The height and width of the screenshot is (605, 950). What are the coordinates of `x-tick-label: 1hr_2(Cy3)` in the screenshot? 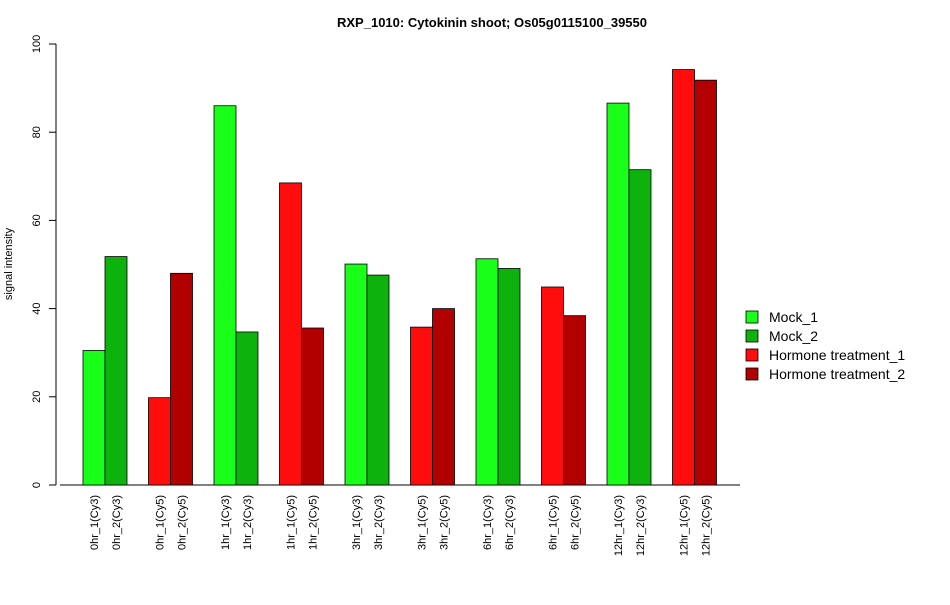 It's located at (248, 522).